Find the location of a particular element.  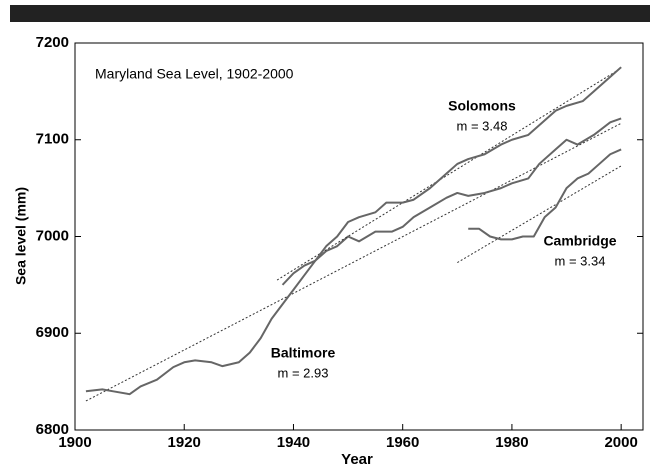

series-label: Baltimore is located at coordinates (303, 353).